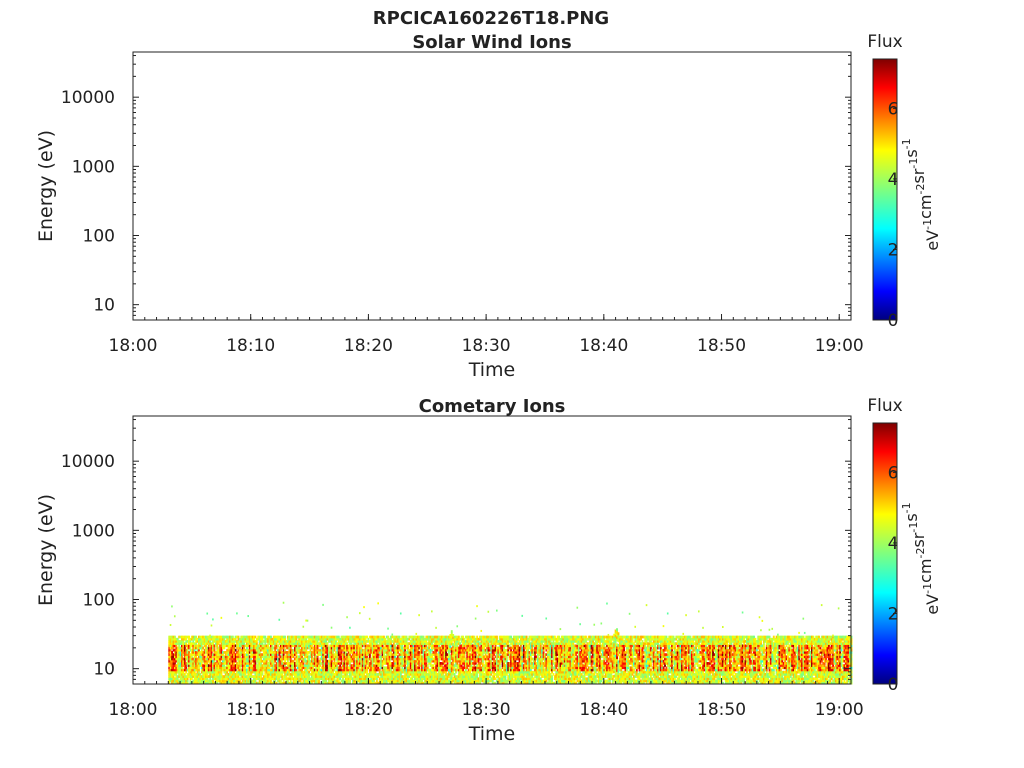  Describe the element at coordinates (491, 18) in the screenshot. I see `figure-title: RPCICA160226T18.PNG` at that location.